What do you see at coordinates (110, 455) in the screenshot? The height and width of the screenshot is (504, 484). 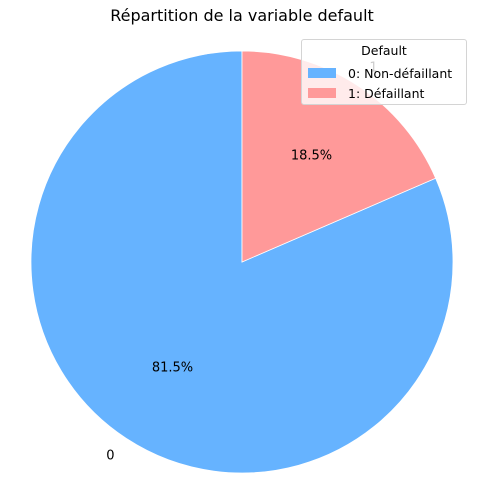 I see `slice-label-0: 0` at bounding box center [110, 455].